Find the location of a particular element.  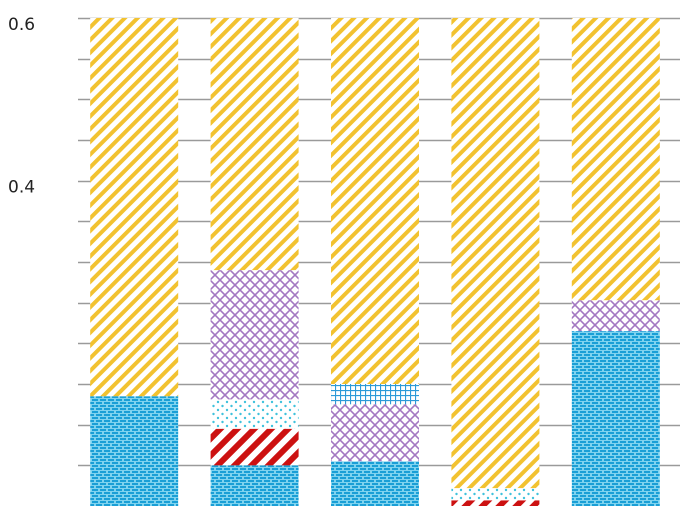

y-tick-label: 0.4 is located at coordinates (21, 188).